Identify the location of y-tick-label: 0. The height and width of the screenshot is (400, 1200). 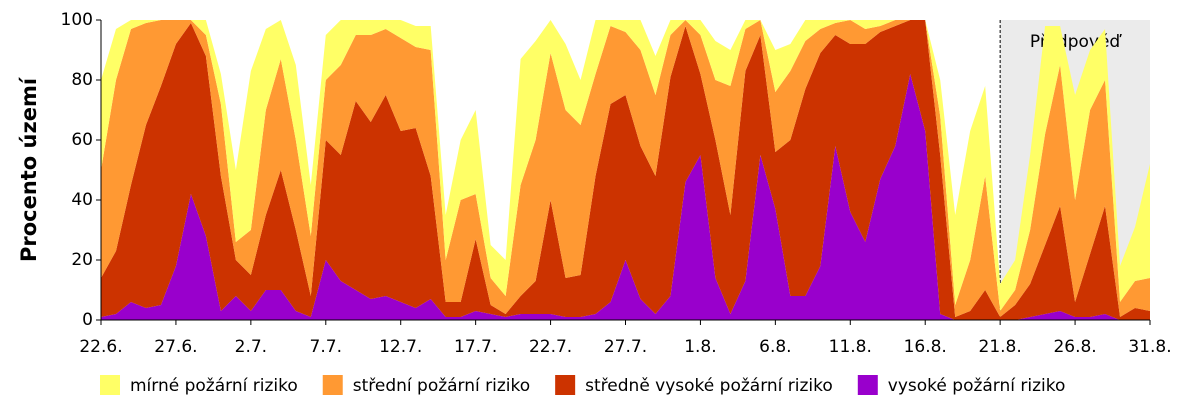
(87, 320).